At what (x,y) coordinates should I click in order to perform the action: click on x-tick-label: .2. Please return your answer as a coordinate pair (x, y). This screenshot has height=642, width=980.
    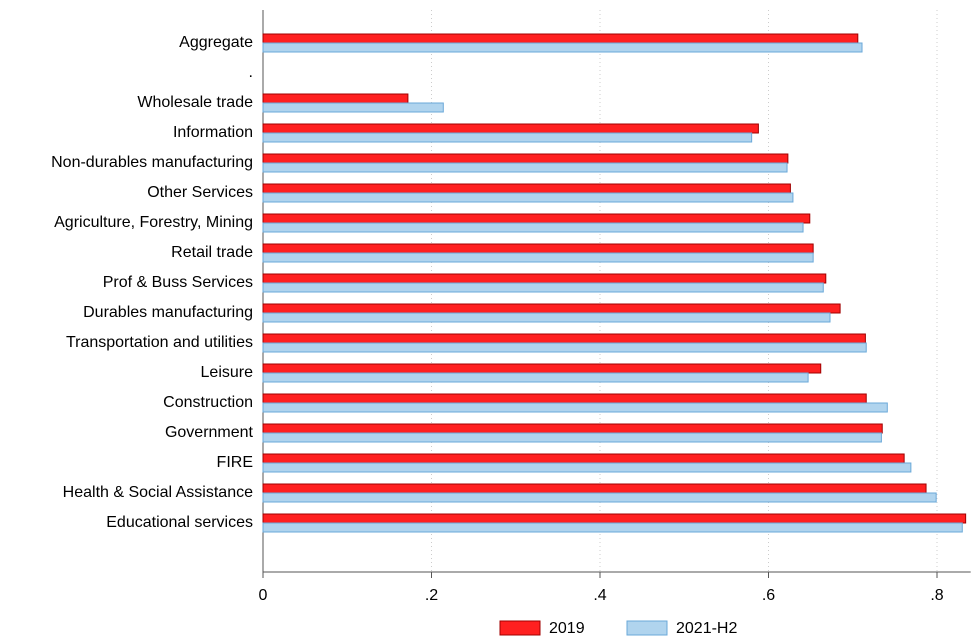
    Looking at the image, I should click on (431, 595).